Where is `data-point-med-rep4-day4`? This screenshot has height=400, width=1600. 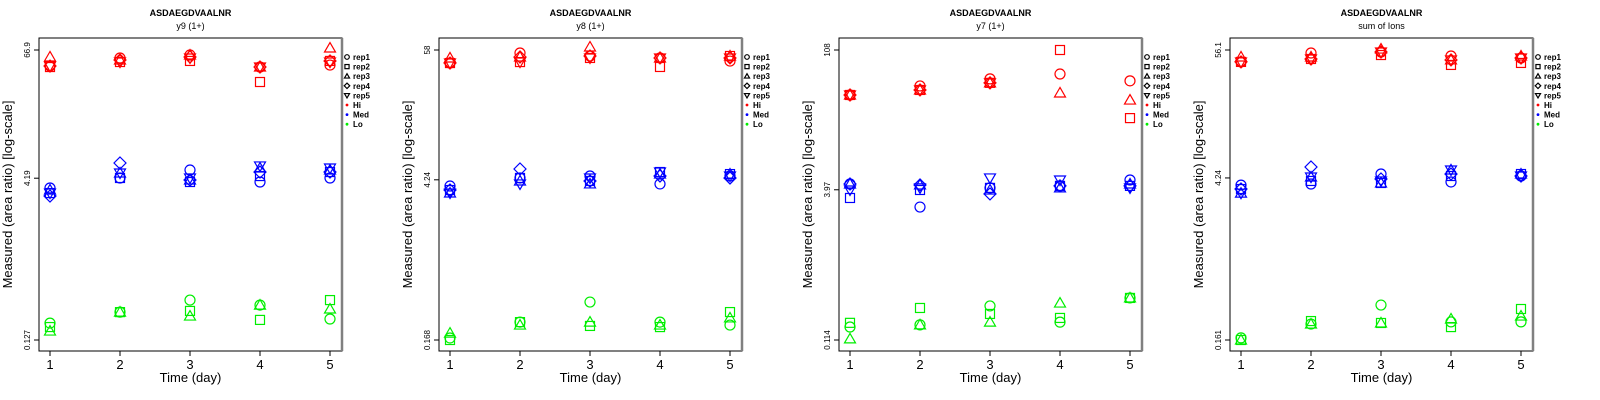
data-point-med-rep4-day4 is located at coordinates (1451, 174).